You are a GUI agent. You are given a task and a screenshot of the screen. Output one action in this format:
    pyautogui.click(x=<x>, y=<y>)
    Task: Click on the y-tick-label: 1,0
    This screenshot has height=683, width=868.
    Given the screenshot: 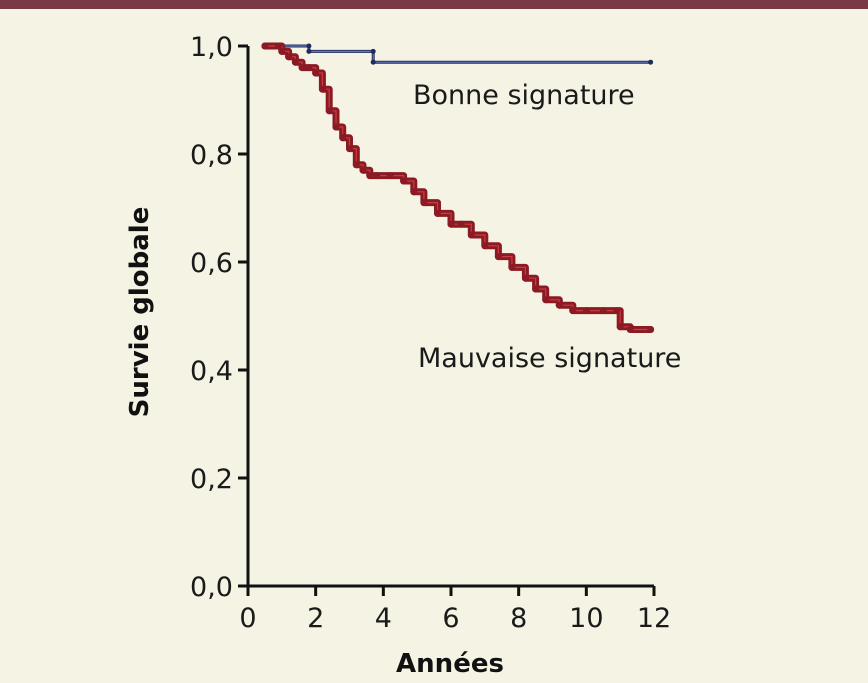 What is the action you would take?
    pyautogui.click(x=211, y=47)
    